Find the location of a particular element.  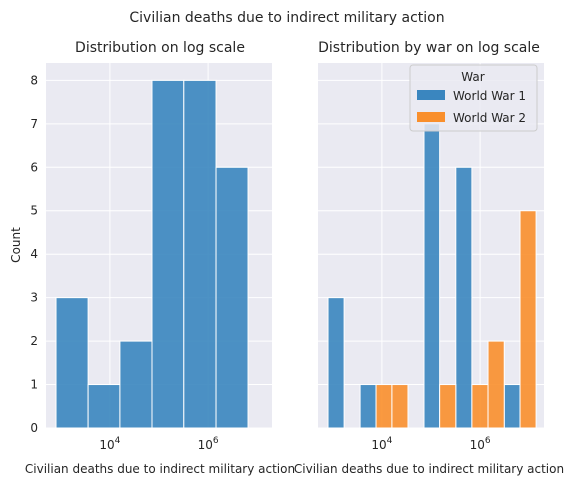

y-tick-label: 4 is located at coordinates (34, 254).